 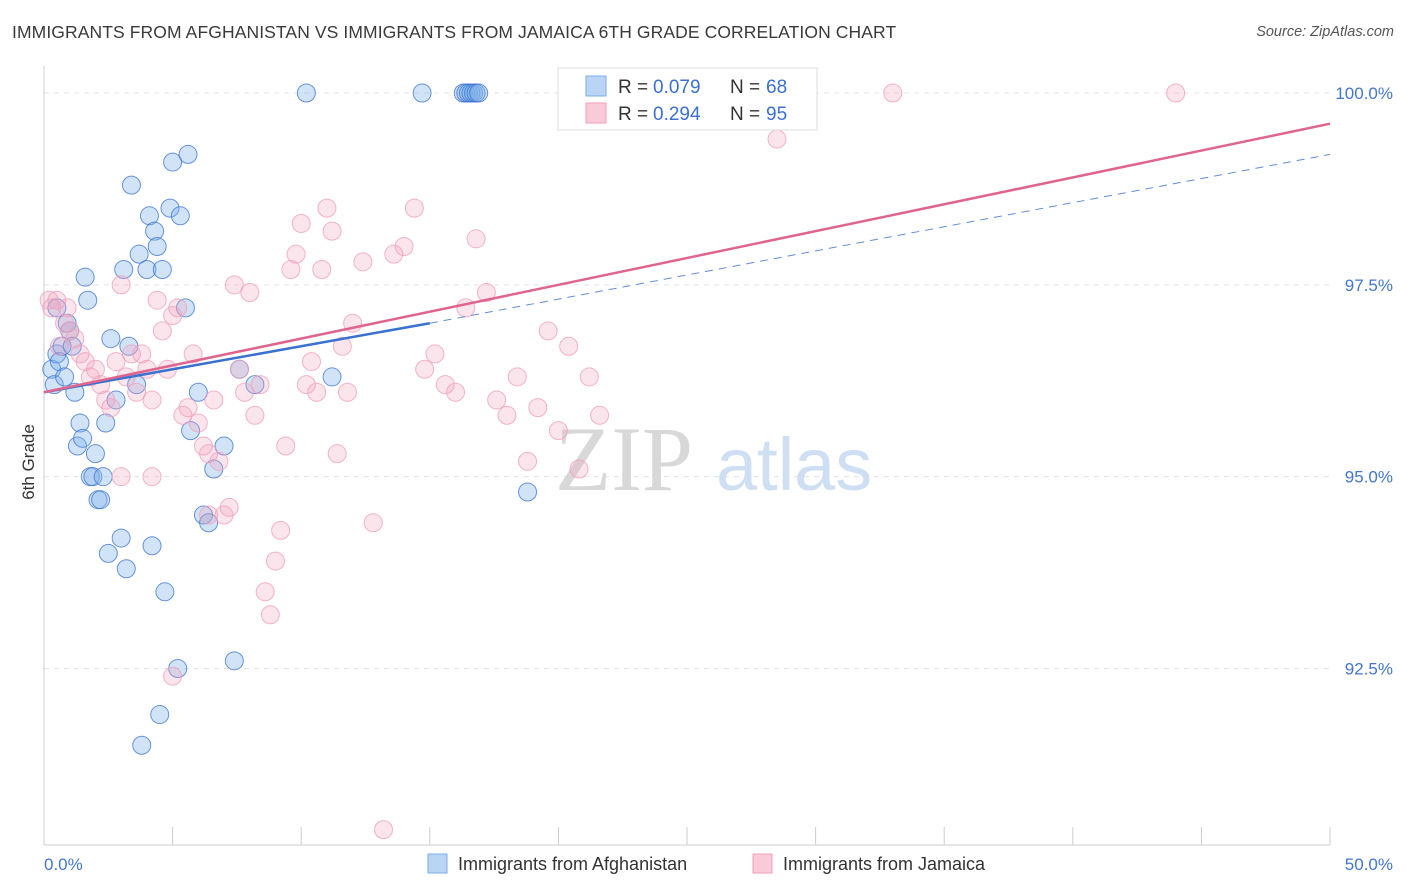 What do you see at coordinates (633, 114) in the screenshot?
I see `legend-r-label-jamaica: R =` at bounding box center [633, 114].